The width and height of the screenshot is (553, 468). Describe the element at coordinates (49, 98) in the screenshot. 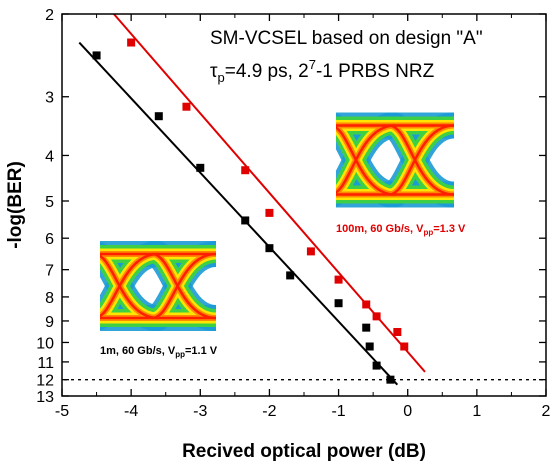

I see `y-tick-label: 3` at that location.